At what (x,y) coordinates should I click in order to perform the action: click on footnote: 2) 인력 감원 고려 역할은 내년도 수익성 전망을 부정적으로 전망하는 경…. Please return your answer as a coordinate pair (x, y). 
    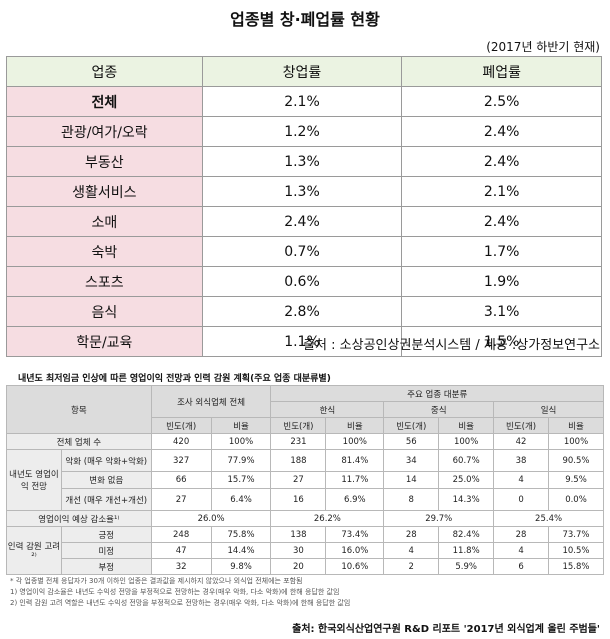
    Looking at the image, I should click on (180, 603).